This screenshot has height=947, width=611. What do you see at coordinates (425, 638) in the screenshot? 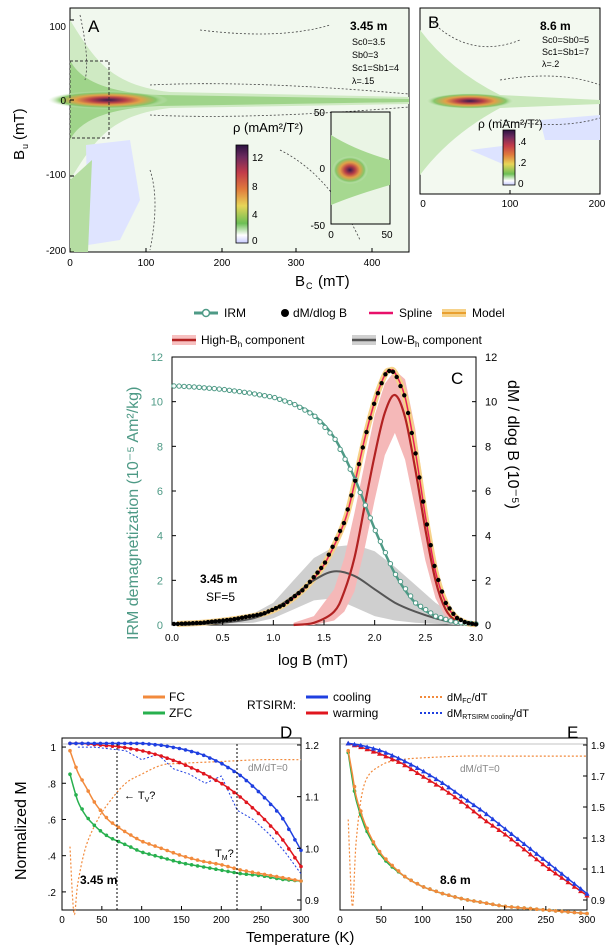
I see `c-xtick-label: 2.5` at bounding box center [425, 638].